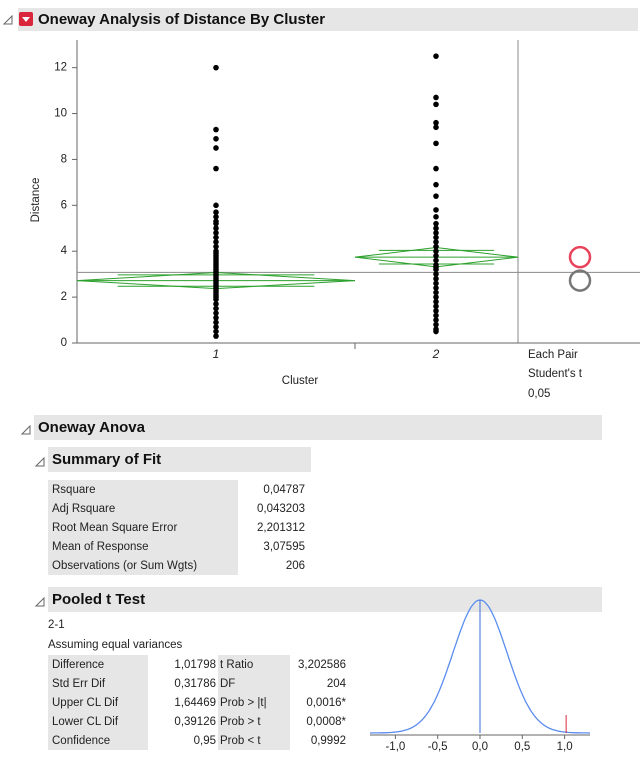 Image resolution: width=642 pixels, height=762 pixels. I want to click on comparison-label: Each Pair, so click(553, 355).